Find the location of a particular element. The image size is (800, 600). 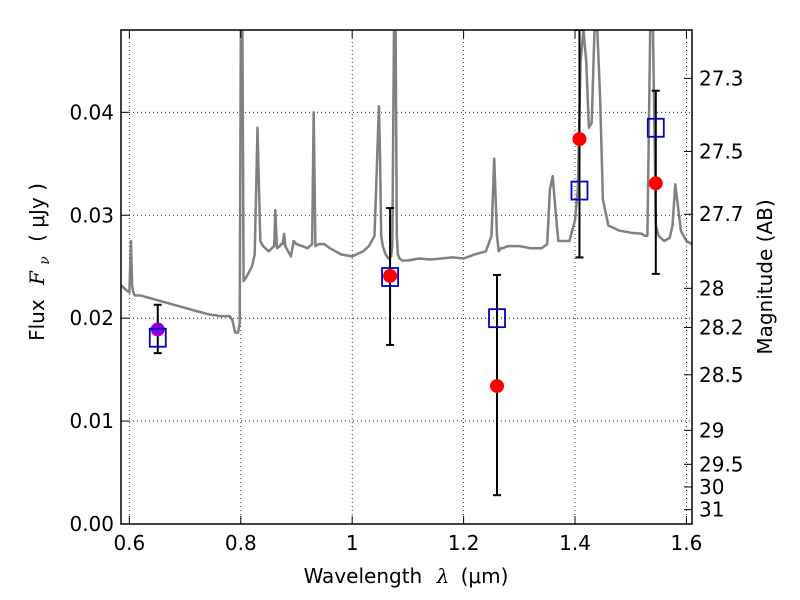

x-axis-label-text: Wavelength is located at coordinates (363, 576).